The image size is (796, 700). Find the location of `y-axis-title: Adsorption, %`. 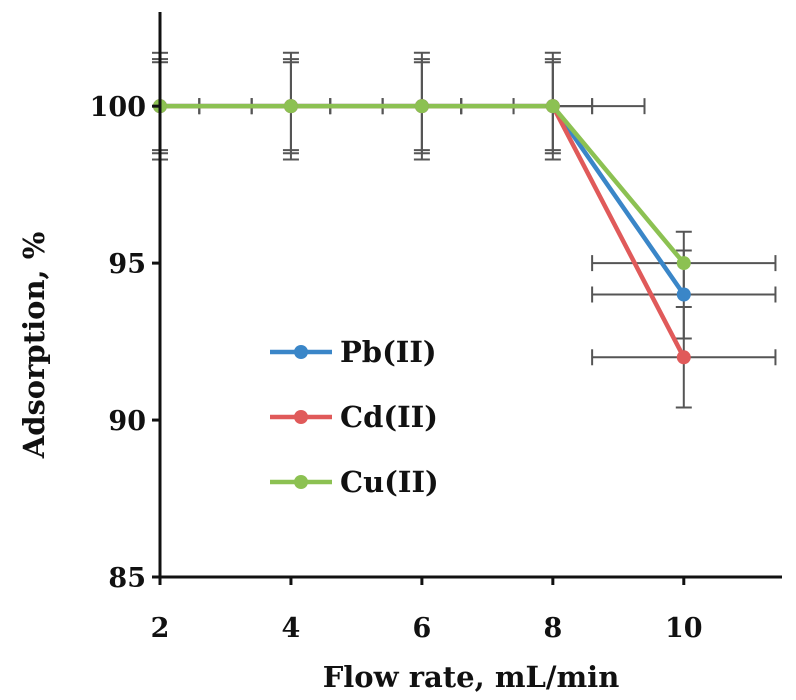

y-axis-title: Adsorption, % is located at coordinates (34, 346).